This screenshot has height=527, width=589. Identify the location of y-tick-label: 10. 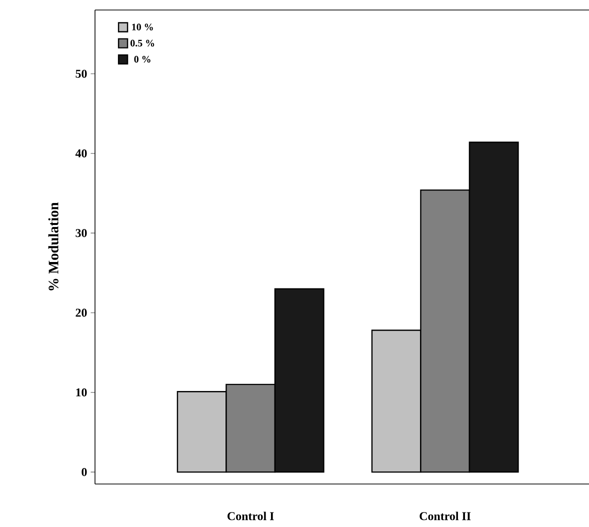
(81, 392).